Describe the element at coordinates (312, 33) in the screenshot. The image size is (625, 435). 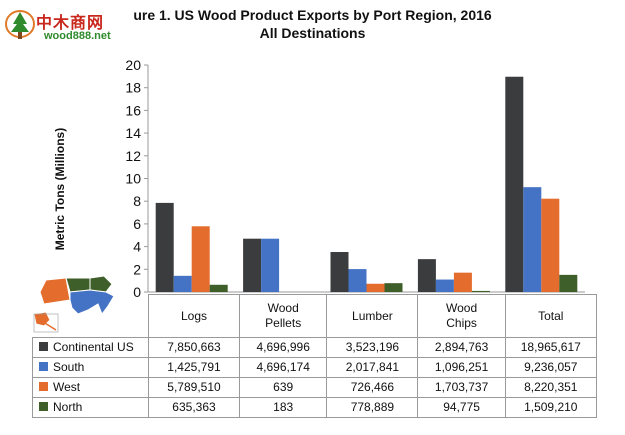
I see `chart-subtitle: All Destinations` at that location.